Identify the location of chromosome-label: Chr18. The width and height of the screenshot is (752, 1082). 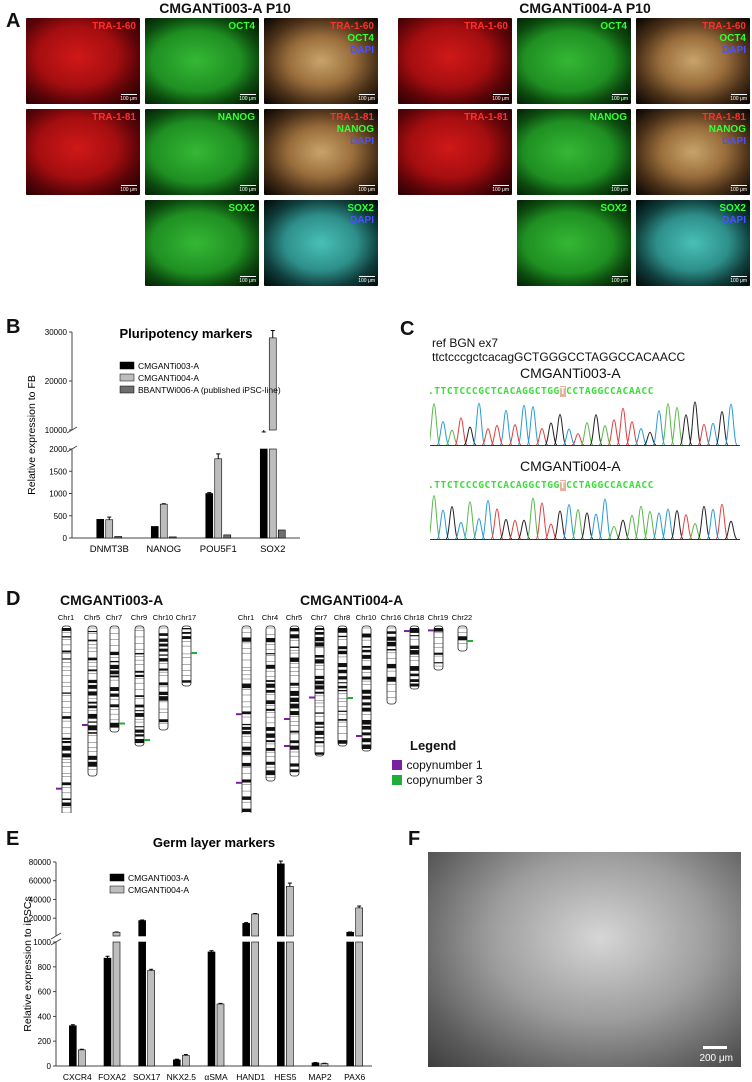
(414, 617).